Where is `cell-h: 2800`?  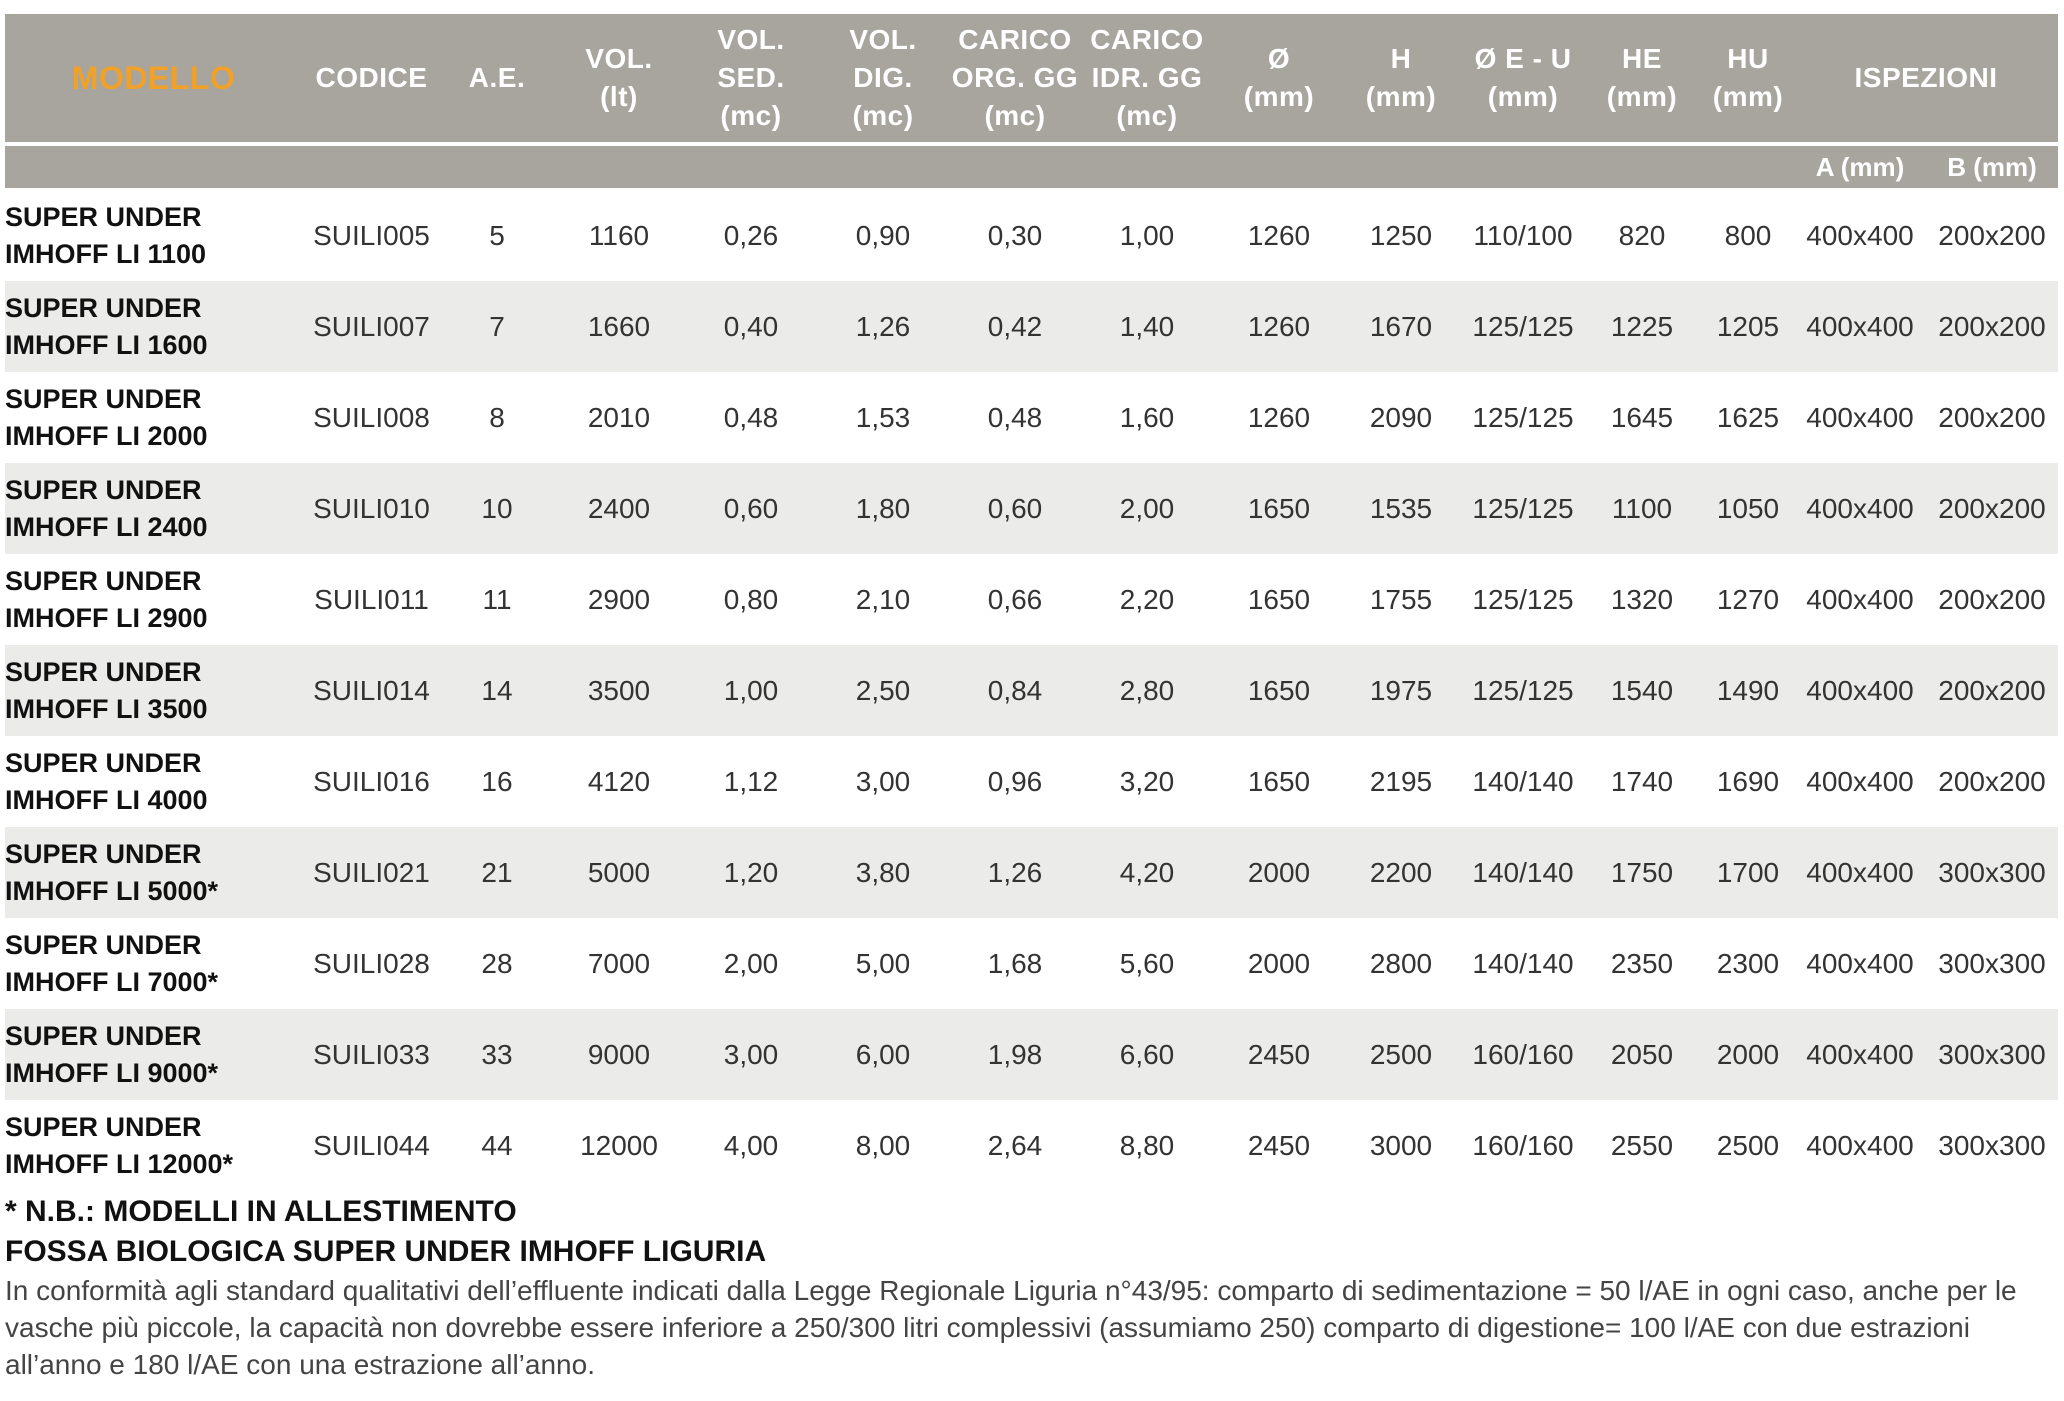 cell-h: 2800 is located at coordinates (1401, 963).